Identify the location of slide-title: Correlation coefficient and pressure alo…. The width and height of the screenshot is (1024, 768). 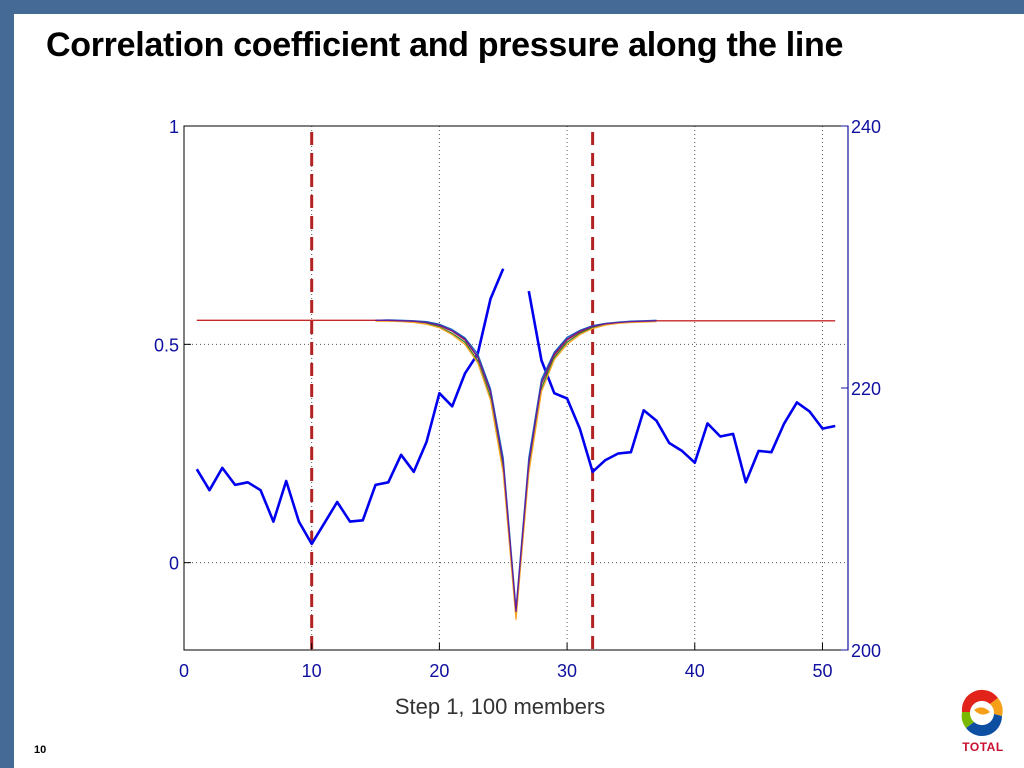
(445, 45).